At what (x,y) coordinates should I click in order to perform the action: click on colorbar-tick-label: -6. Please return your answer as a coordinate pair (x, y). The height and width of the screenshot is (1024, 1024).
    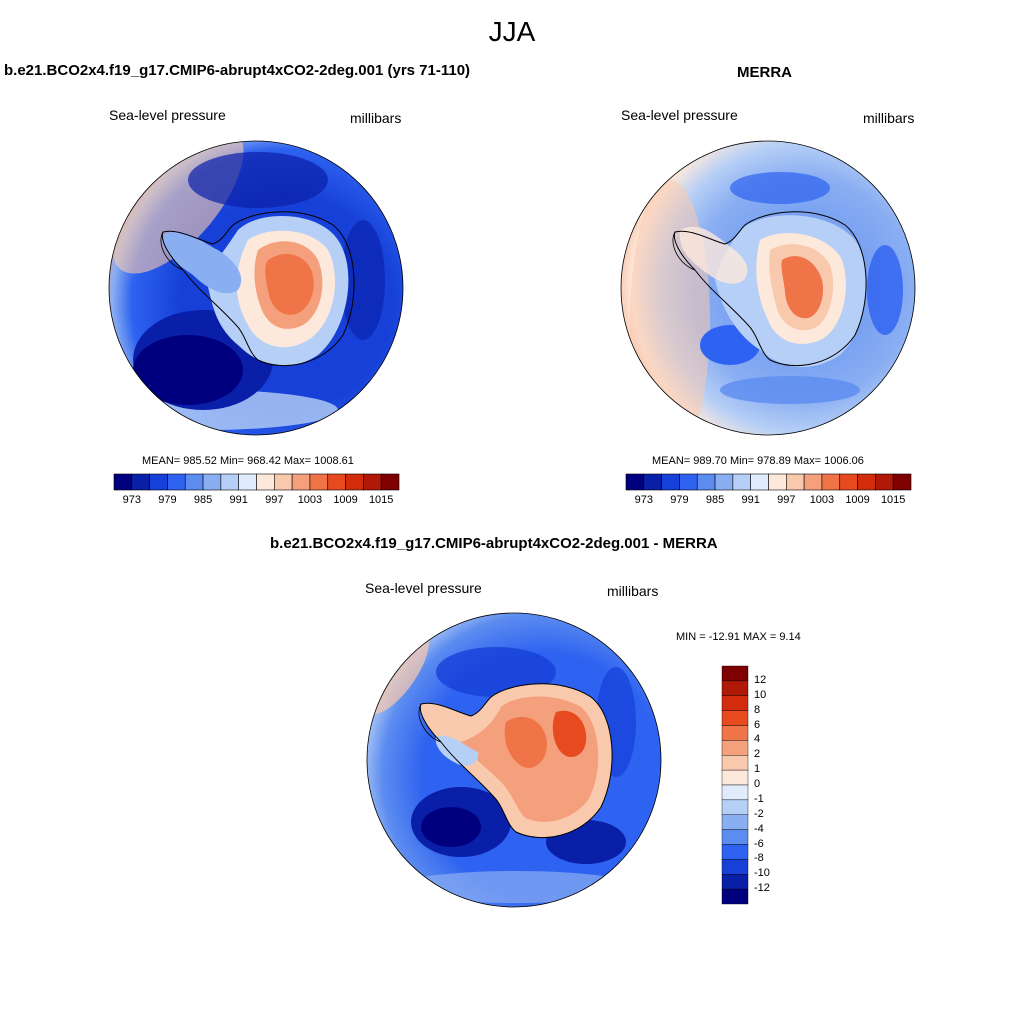
    Looking at the image, I should click on (759, 843).